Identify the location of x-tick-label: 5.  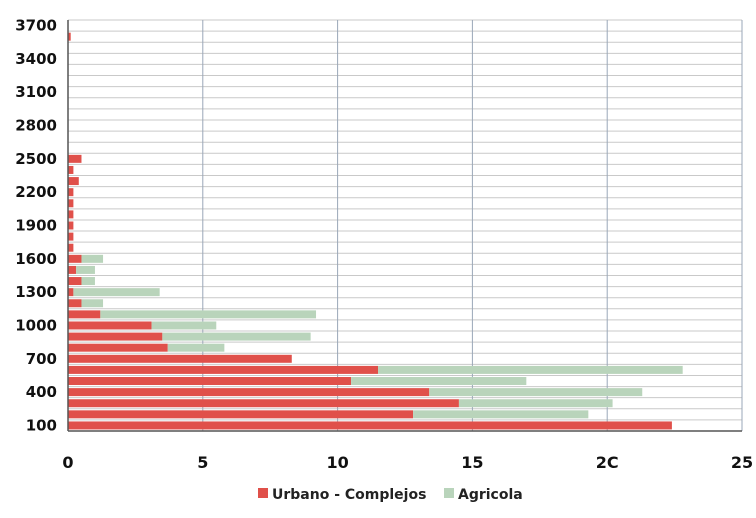
(202, 462).